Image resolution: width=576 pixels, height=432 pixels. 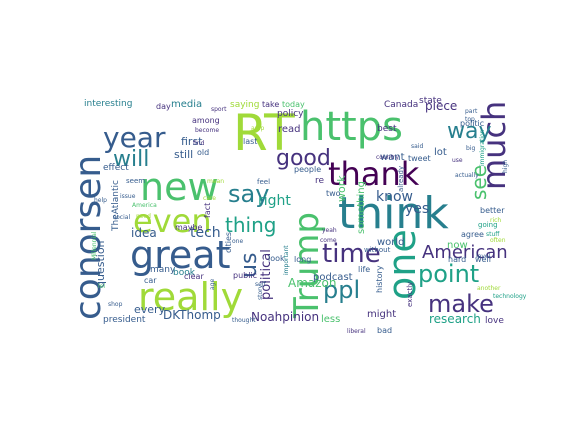 What do you see at coordinates (457, 259) in the screenshot?
I see `cloud-word: hard` at bounding box center [457, 259].